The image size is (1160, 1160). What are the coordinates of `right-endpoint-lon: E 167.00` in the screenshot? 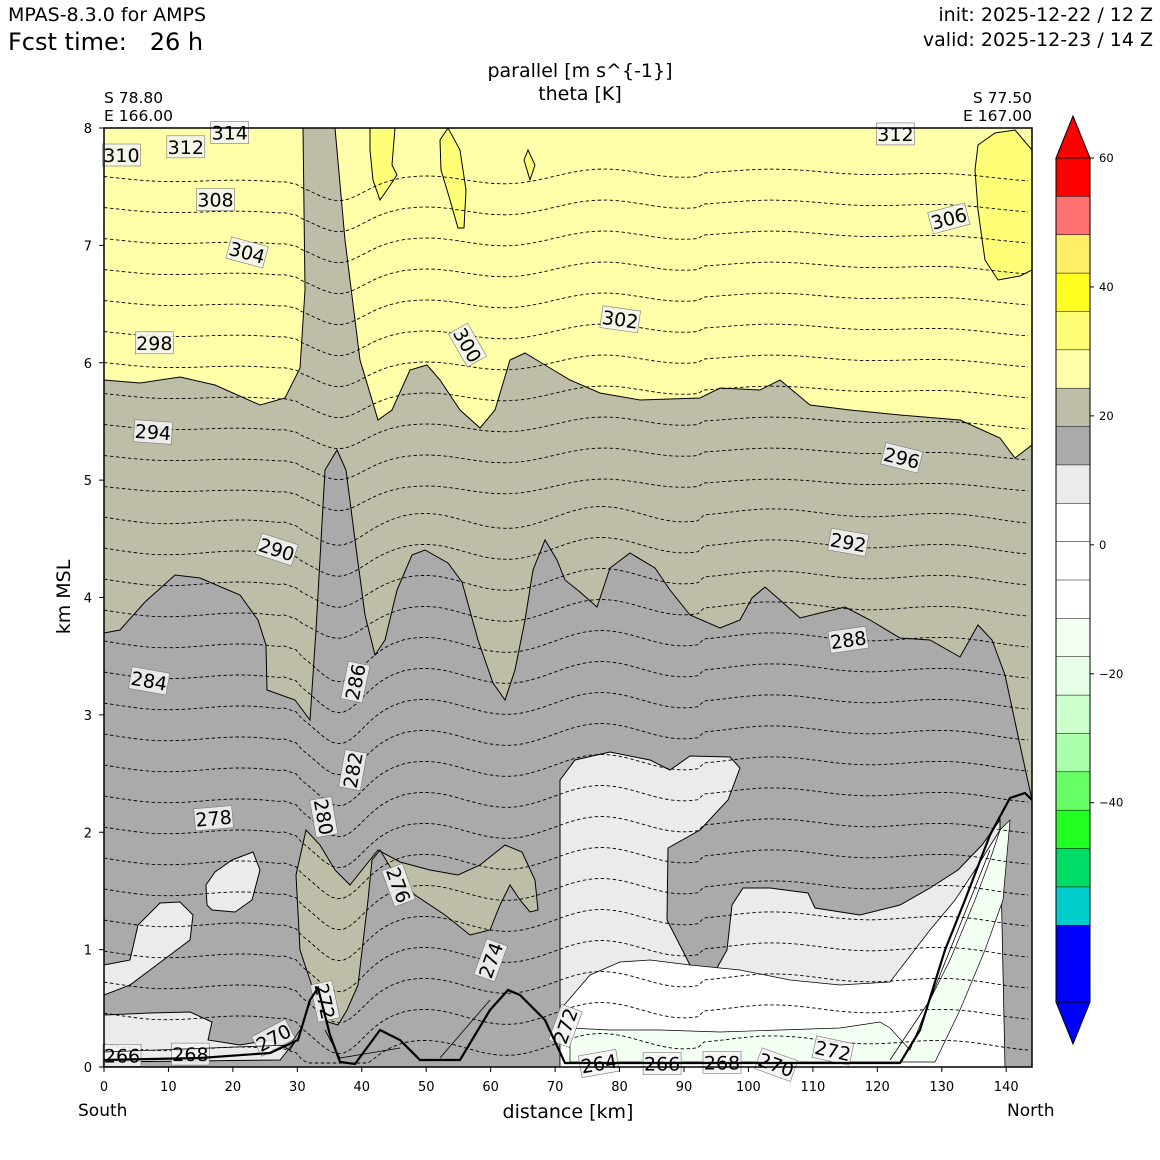 It's located at (997, 116).